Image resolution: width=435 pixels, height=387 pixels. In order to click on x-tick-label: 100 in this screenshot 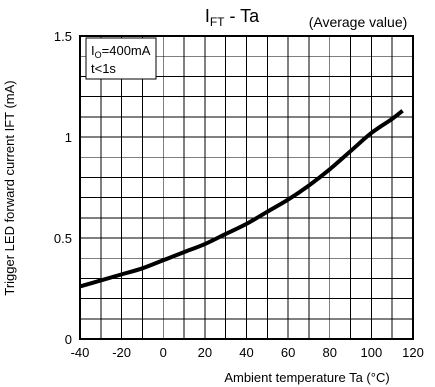, I will do `click(372, 352)`.